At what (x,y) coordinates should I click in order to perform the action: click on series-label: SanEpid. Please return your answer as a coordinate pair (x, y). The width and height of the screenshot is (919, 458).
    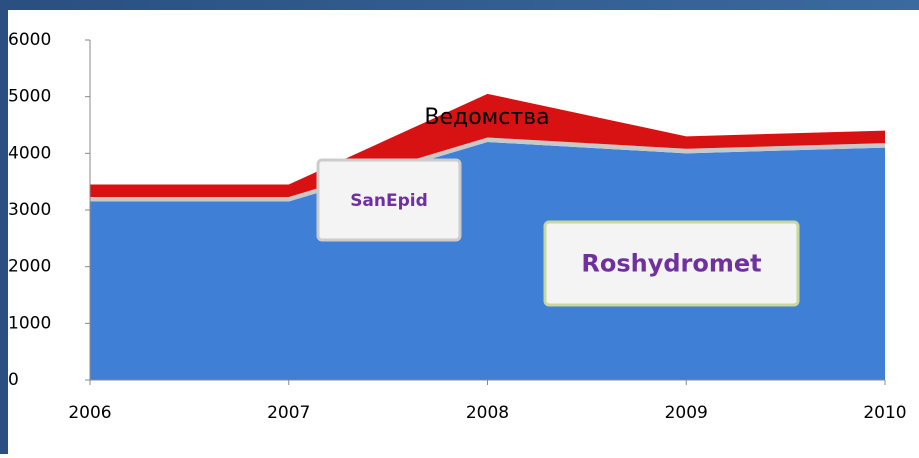
    Looking at the image, I should click on (389, 201).